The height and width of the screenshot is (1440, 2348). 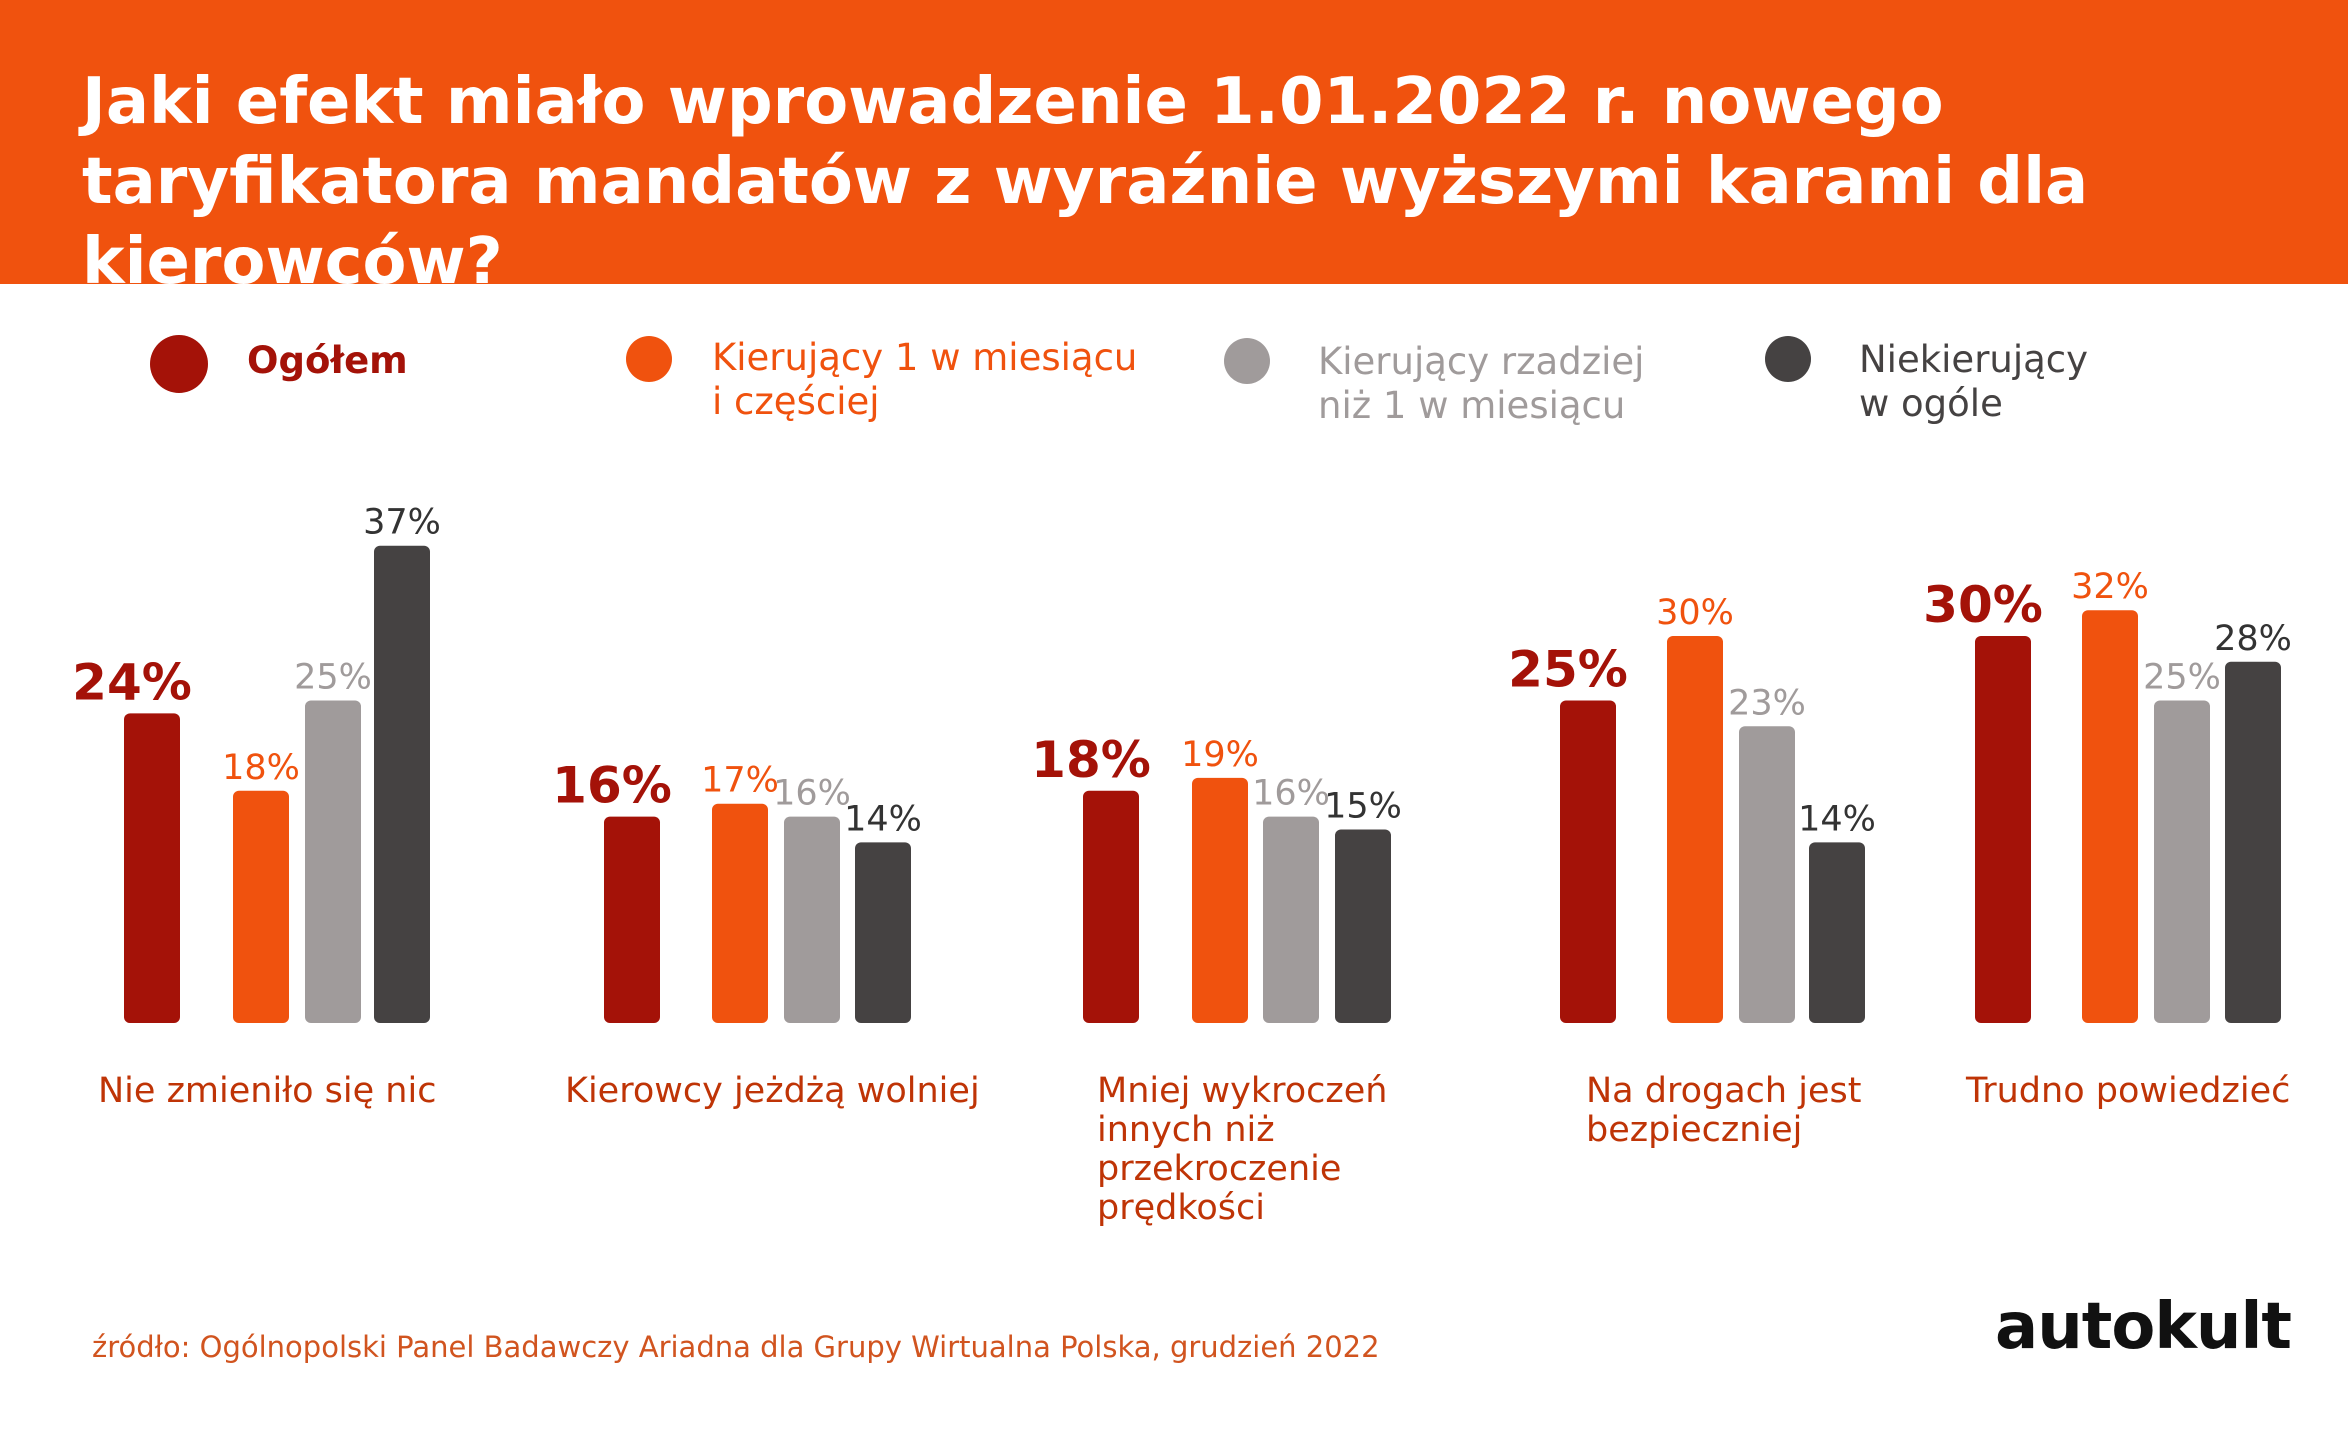 What do you see at coordinates (1568, 670) in the screenshot?
I see `value-label-ogolem-3: 25%` at bounding box center [1568, 670].